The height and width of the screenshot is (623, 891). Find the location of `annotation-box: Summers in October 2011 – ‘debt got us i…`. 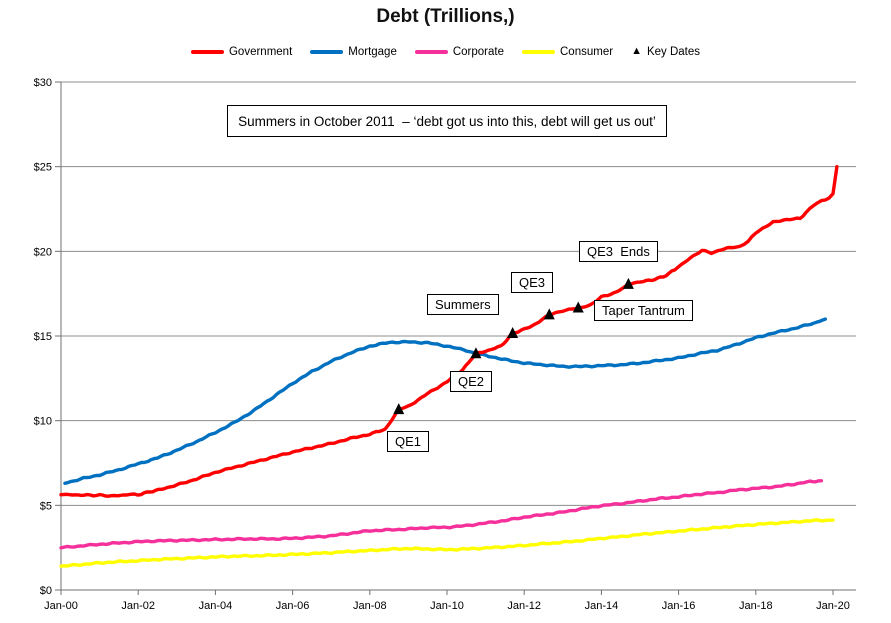

annotation-box: Summers in October 2011 – ‘debt got us i… is located at coordinates (447, 121).